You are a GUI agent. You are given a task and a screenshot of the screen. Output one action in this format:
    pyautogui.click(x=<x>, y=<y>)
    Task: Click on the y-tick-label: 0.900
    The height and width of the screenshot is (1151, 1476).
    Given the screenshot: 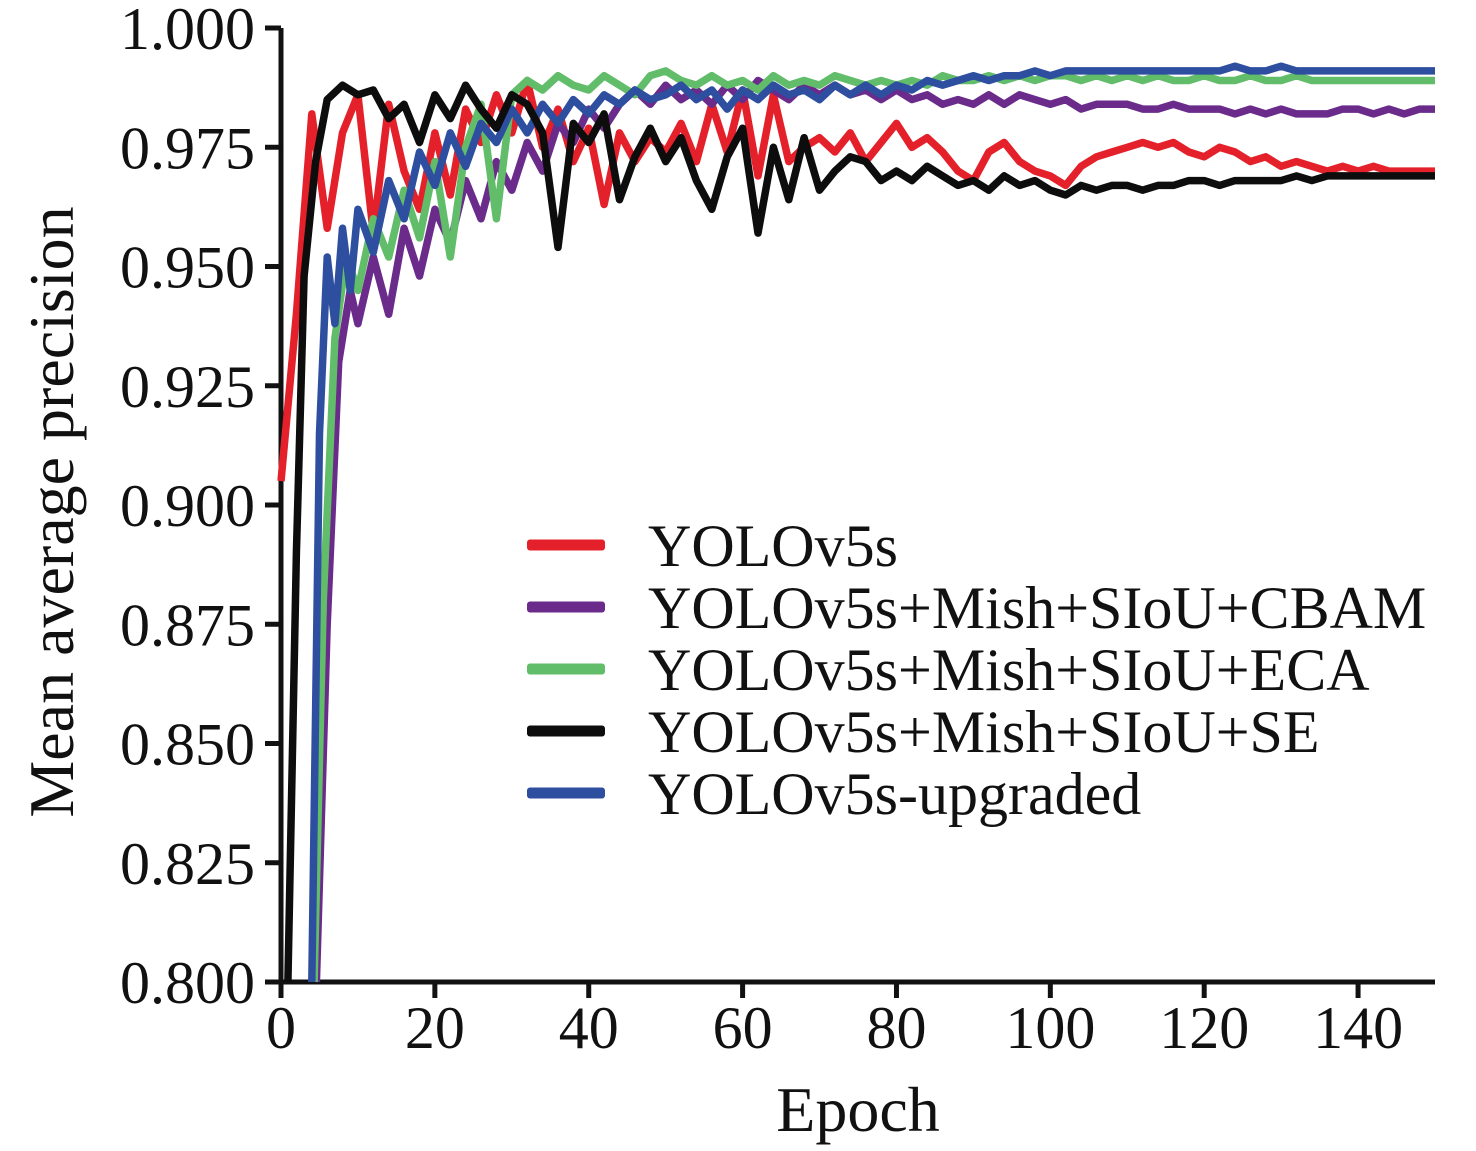 What is the action you would take?
    pyautogui.click(x=187, y=506)
    